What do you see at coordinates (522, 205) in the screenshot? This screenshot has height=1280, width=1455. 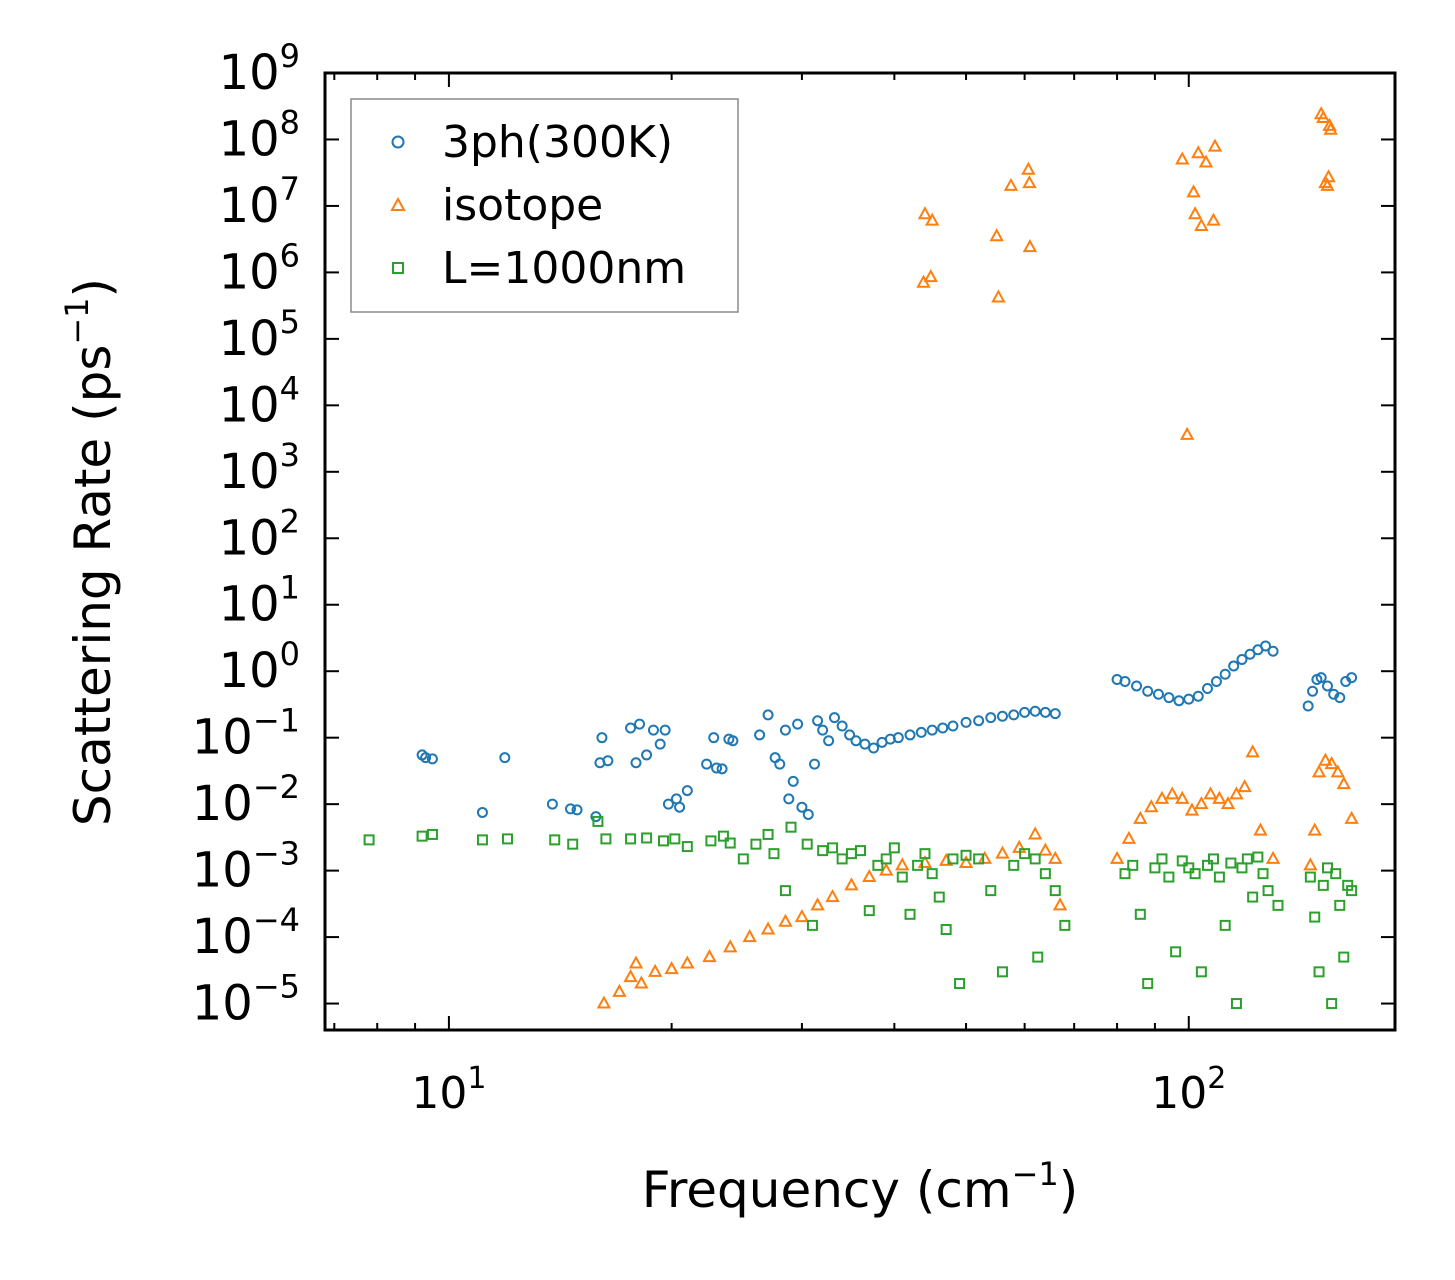 I see `legend-label-isotope: isotope` at bounding box center [522, 205].